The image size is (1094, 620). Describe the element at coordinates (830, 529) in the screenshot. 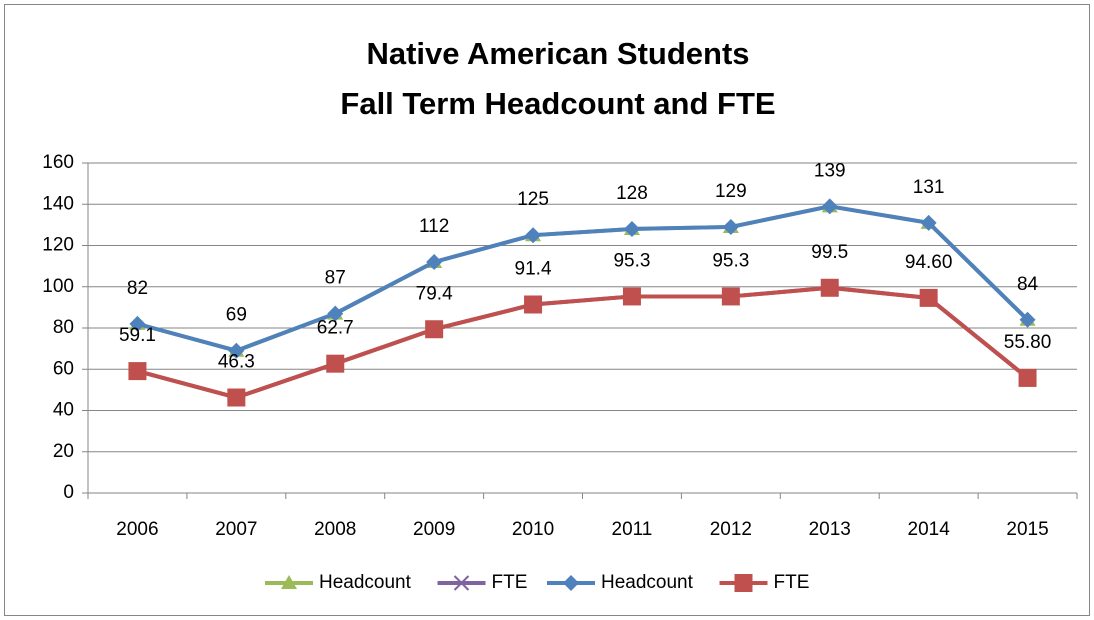

I see `x-tick-label: 2013` at that location.